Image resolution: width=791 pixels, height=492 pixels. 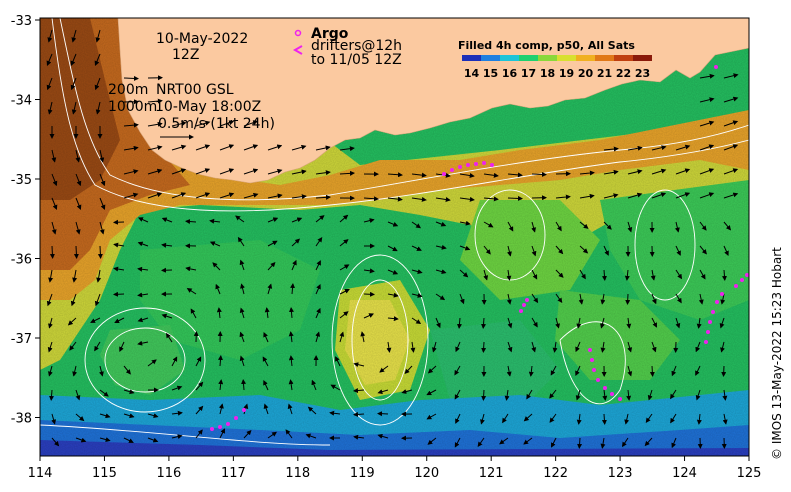 What do you see at coordinates (586, 73) in the screenshot?
I see `colorbar-tick-label: 20` at bounding box center [586, 73].